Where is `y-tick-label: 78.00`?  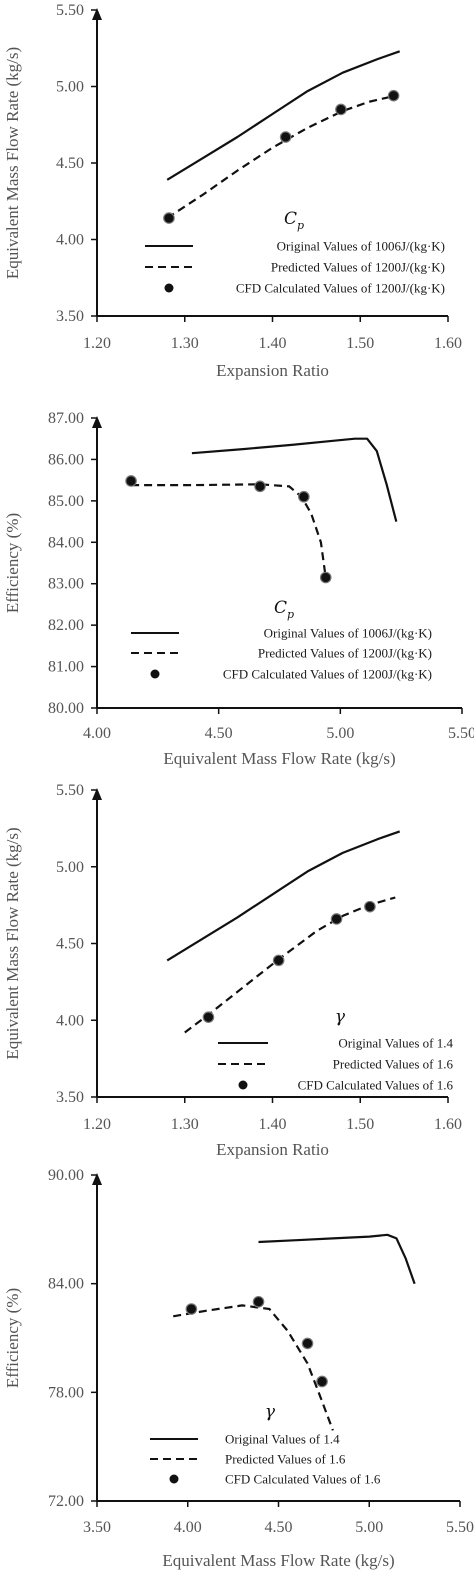 y-tick-label: 78.00 is located at coordinates (66, 1392).